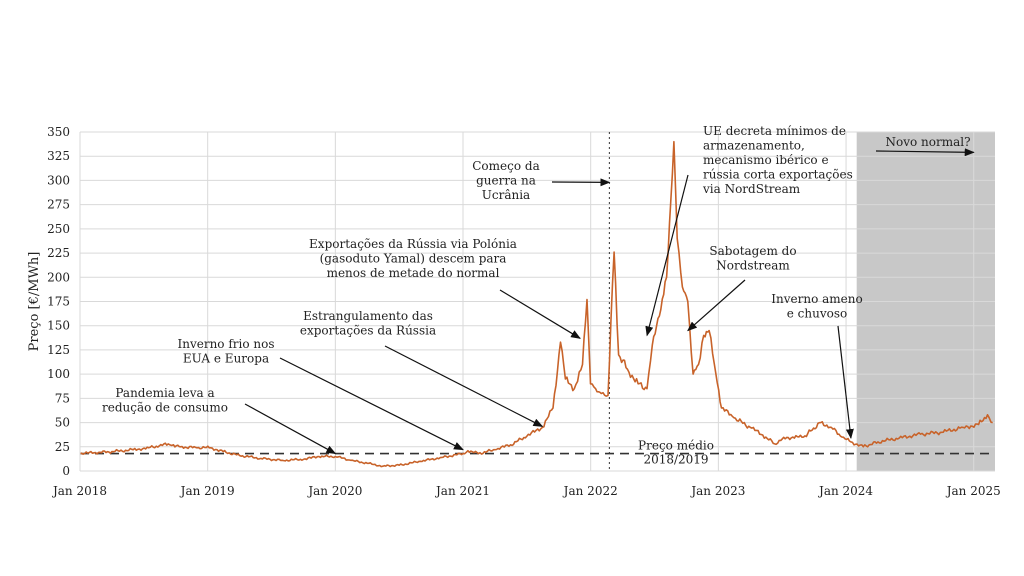 This screenshot has height=576, width=1024. I want to click on annotation-text: Começo da guerra na Ucrânia, so click(505, 180).